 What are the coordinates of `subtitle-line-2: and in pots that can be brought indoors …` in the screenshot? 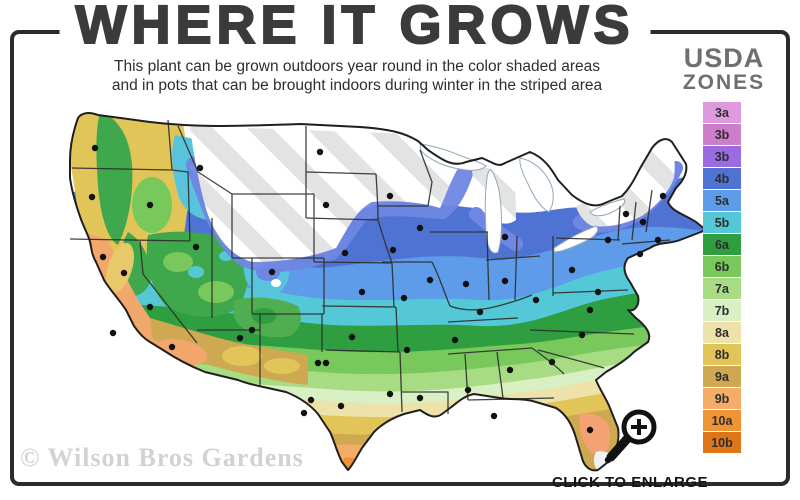 It's located at (357, 85).